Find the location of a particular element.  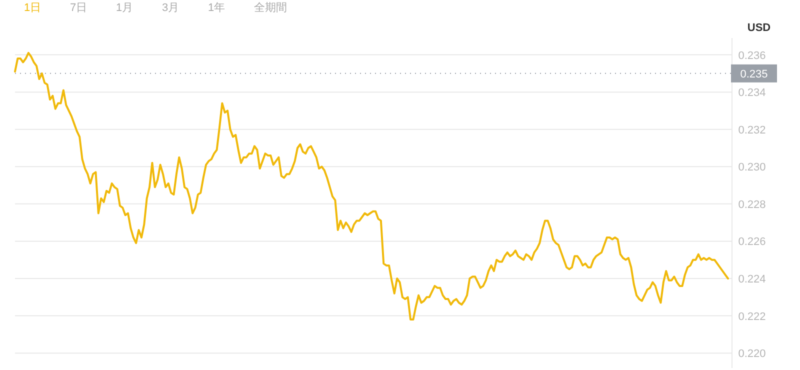

y-tick-label: 0.226 is located at coordinates (752, 242).